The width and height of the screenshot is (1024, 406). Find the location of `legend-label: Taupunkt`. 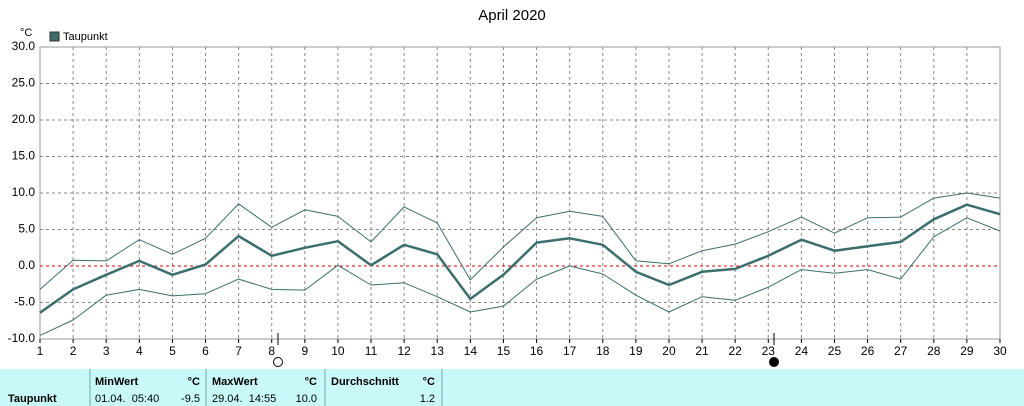

legend-label: Taupunkt is located at coordinates (85, 37).